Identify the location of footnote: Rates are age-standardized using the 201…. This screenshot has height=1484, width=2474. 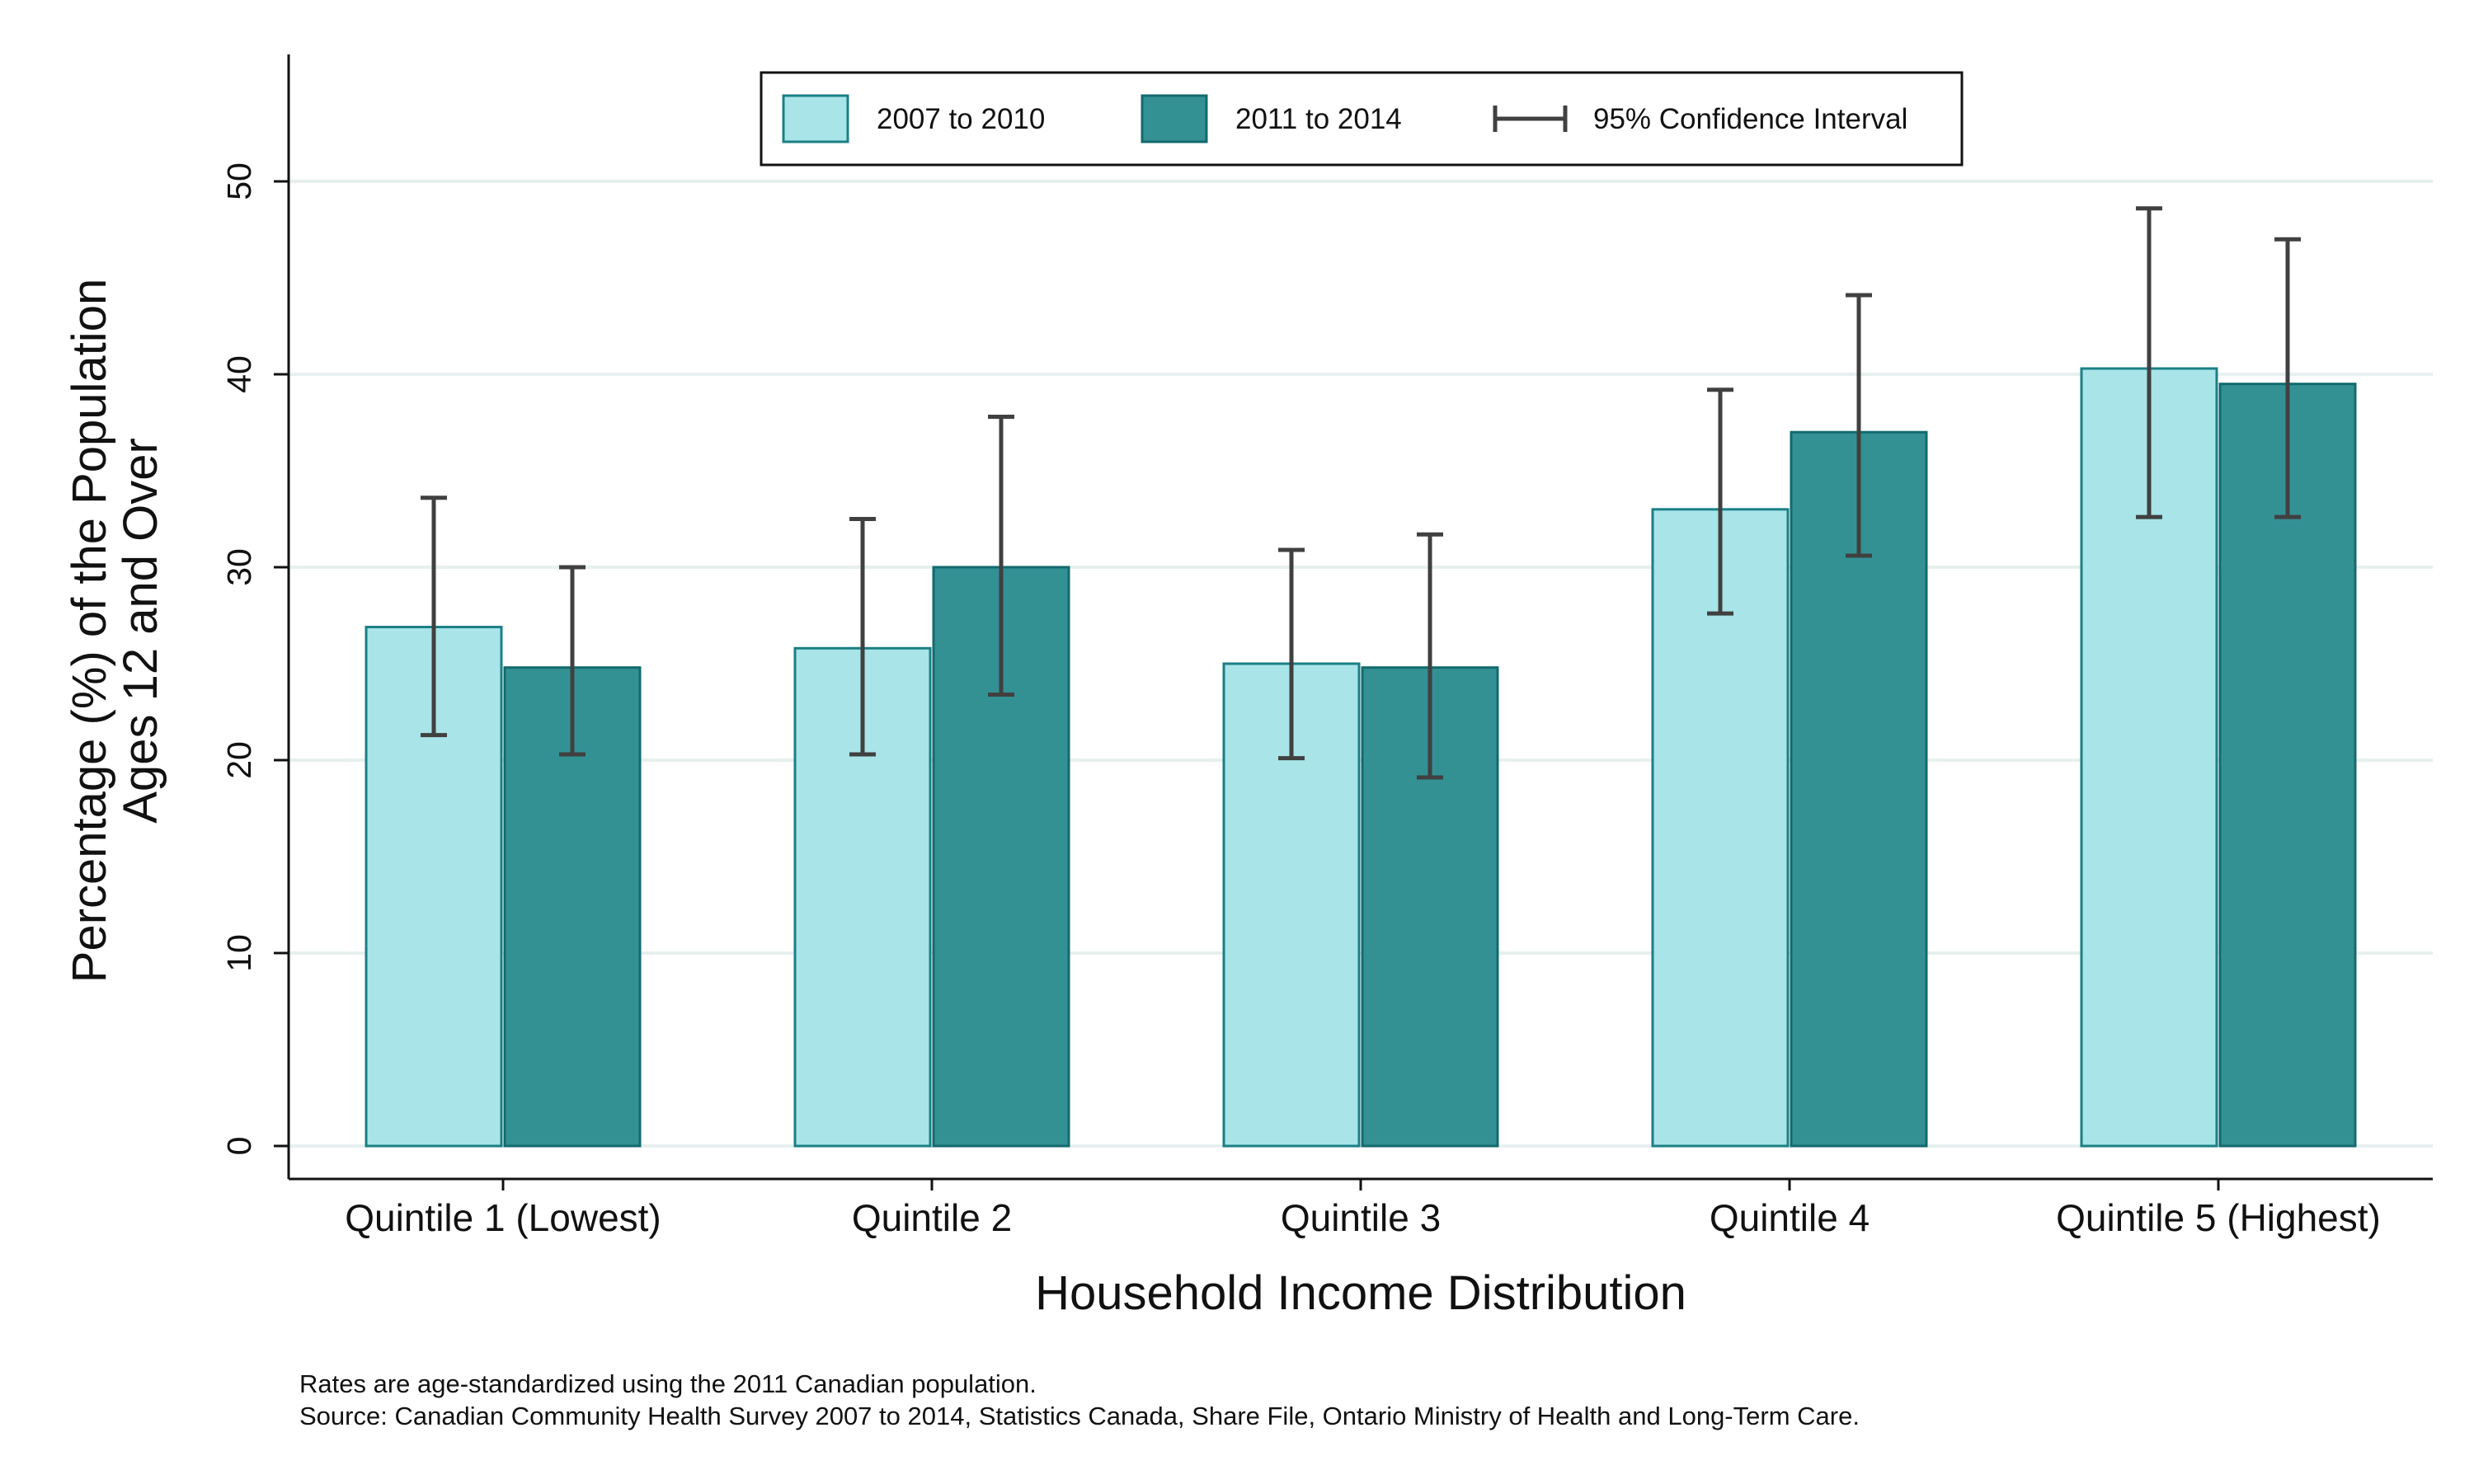
(668, 1383).